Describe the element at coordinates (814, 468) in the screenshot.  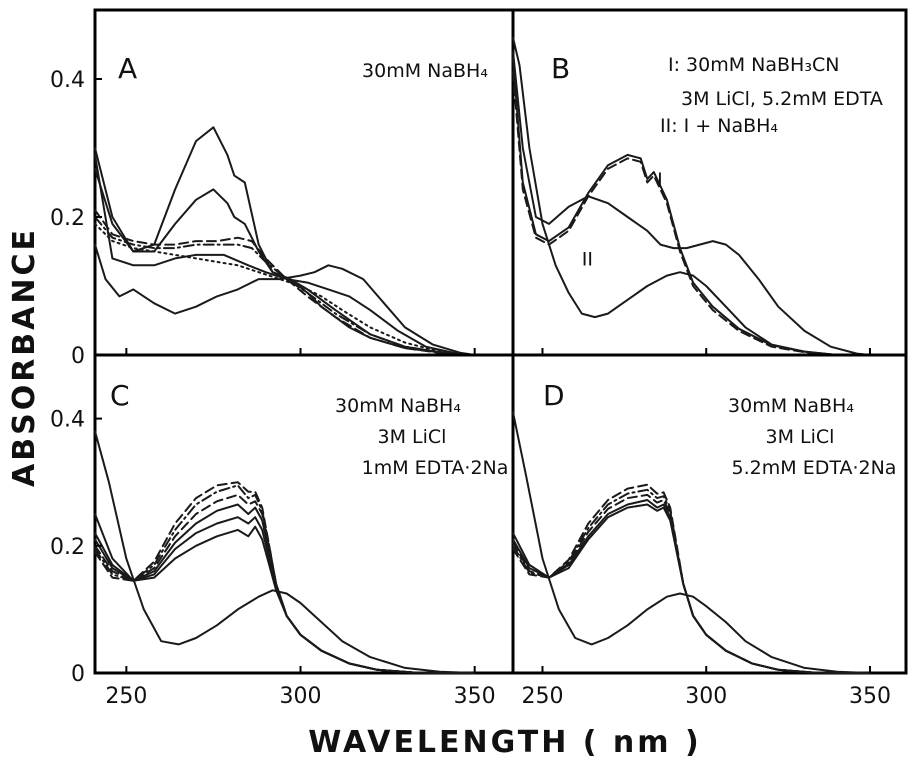
I see `condition-label: 5.2mM EDTA·2Na` at that location.